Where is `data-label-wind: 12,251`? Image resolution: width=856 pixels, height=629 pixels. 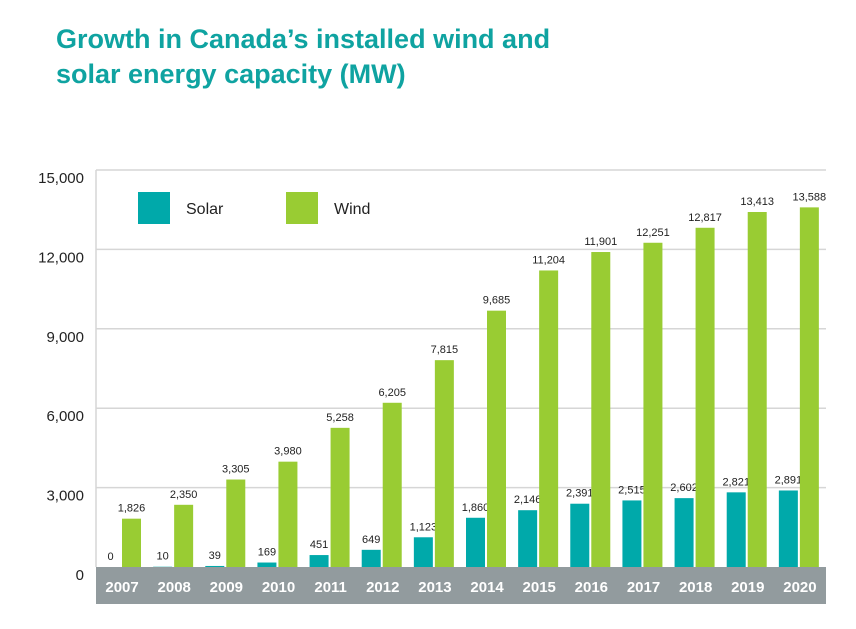 data-label-wind: 12,251 is located at coordinates (653, 233).